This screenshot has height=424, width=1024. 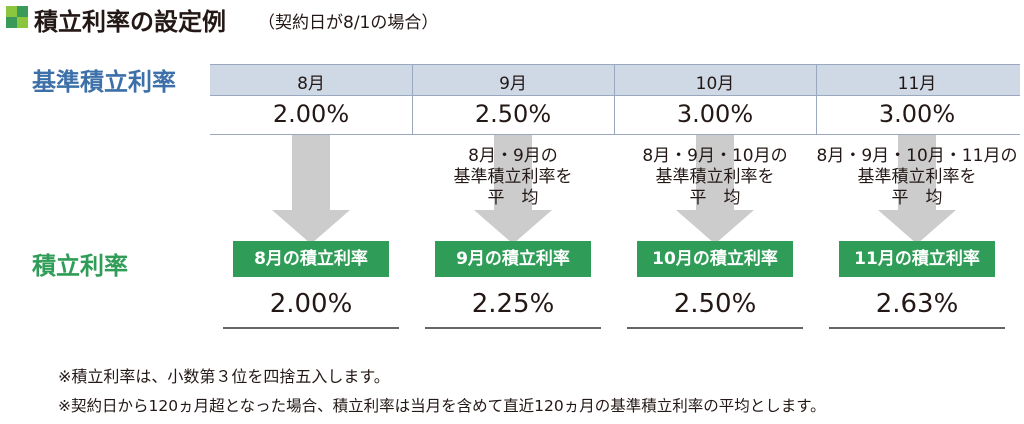 What do you see at coordinates (80, 266) in the screenshot?
I see `accumulation-rate-row-label: 積立利率` at bounding box center [80, 266].